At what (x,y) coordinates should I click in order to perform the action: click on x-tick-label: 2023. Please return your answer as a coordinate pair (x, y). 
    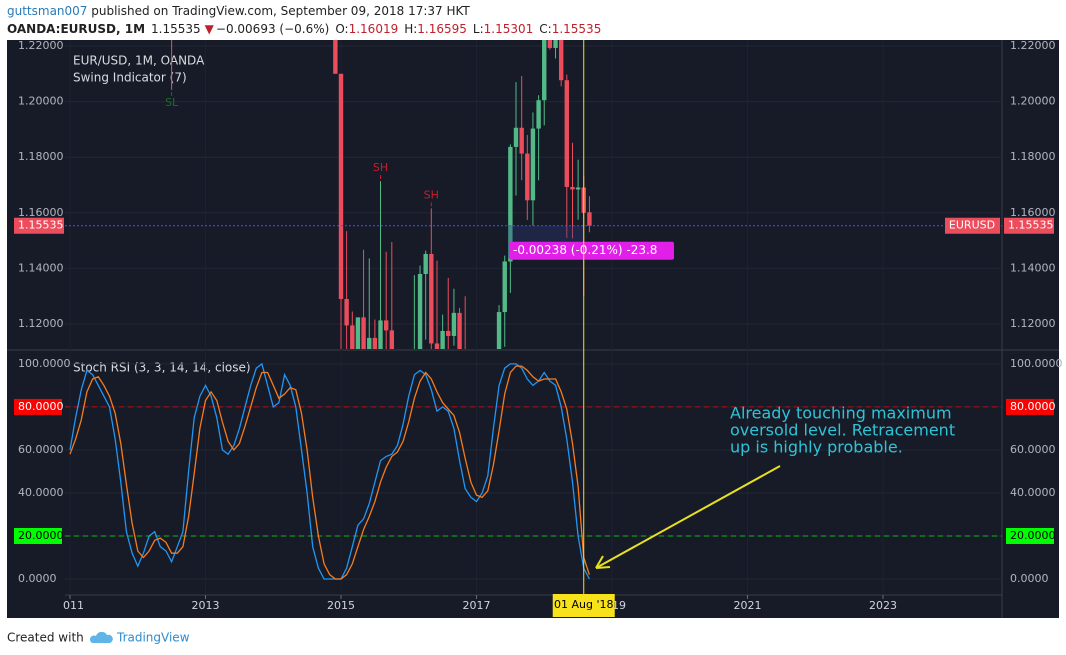
    Looking at the image, I should click on (883, 605).